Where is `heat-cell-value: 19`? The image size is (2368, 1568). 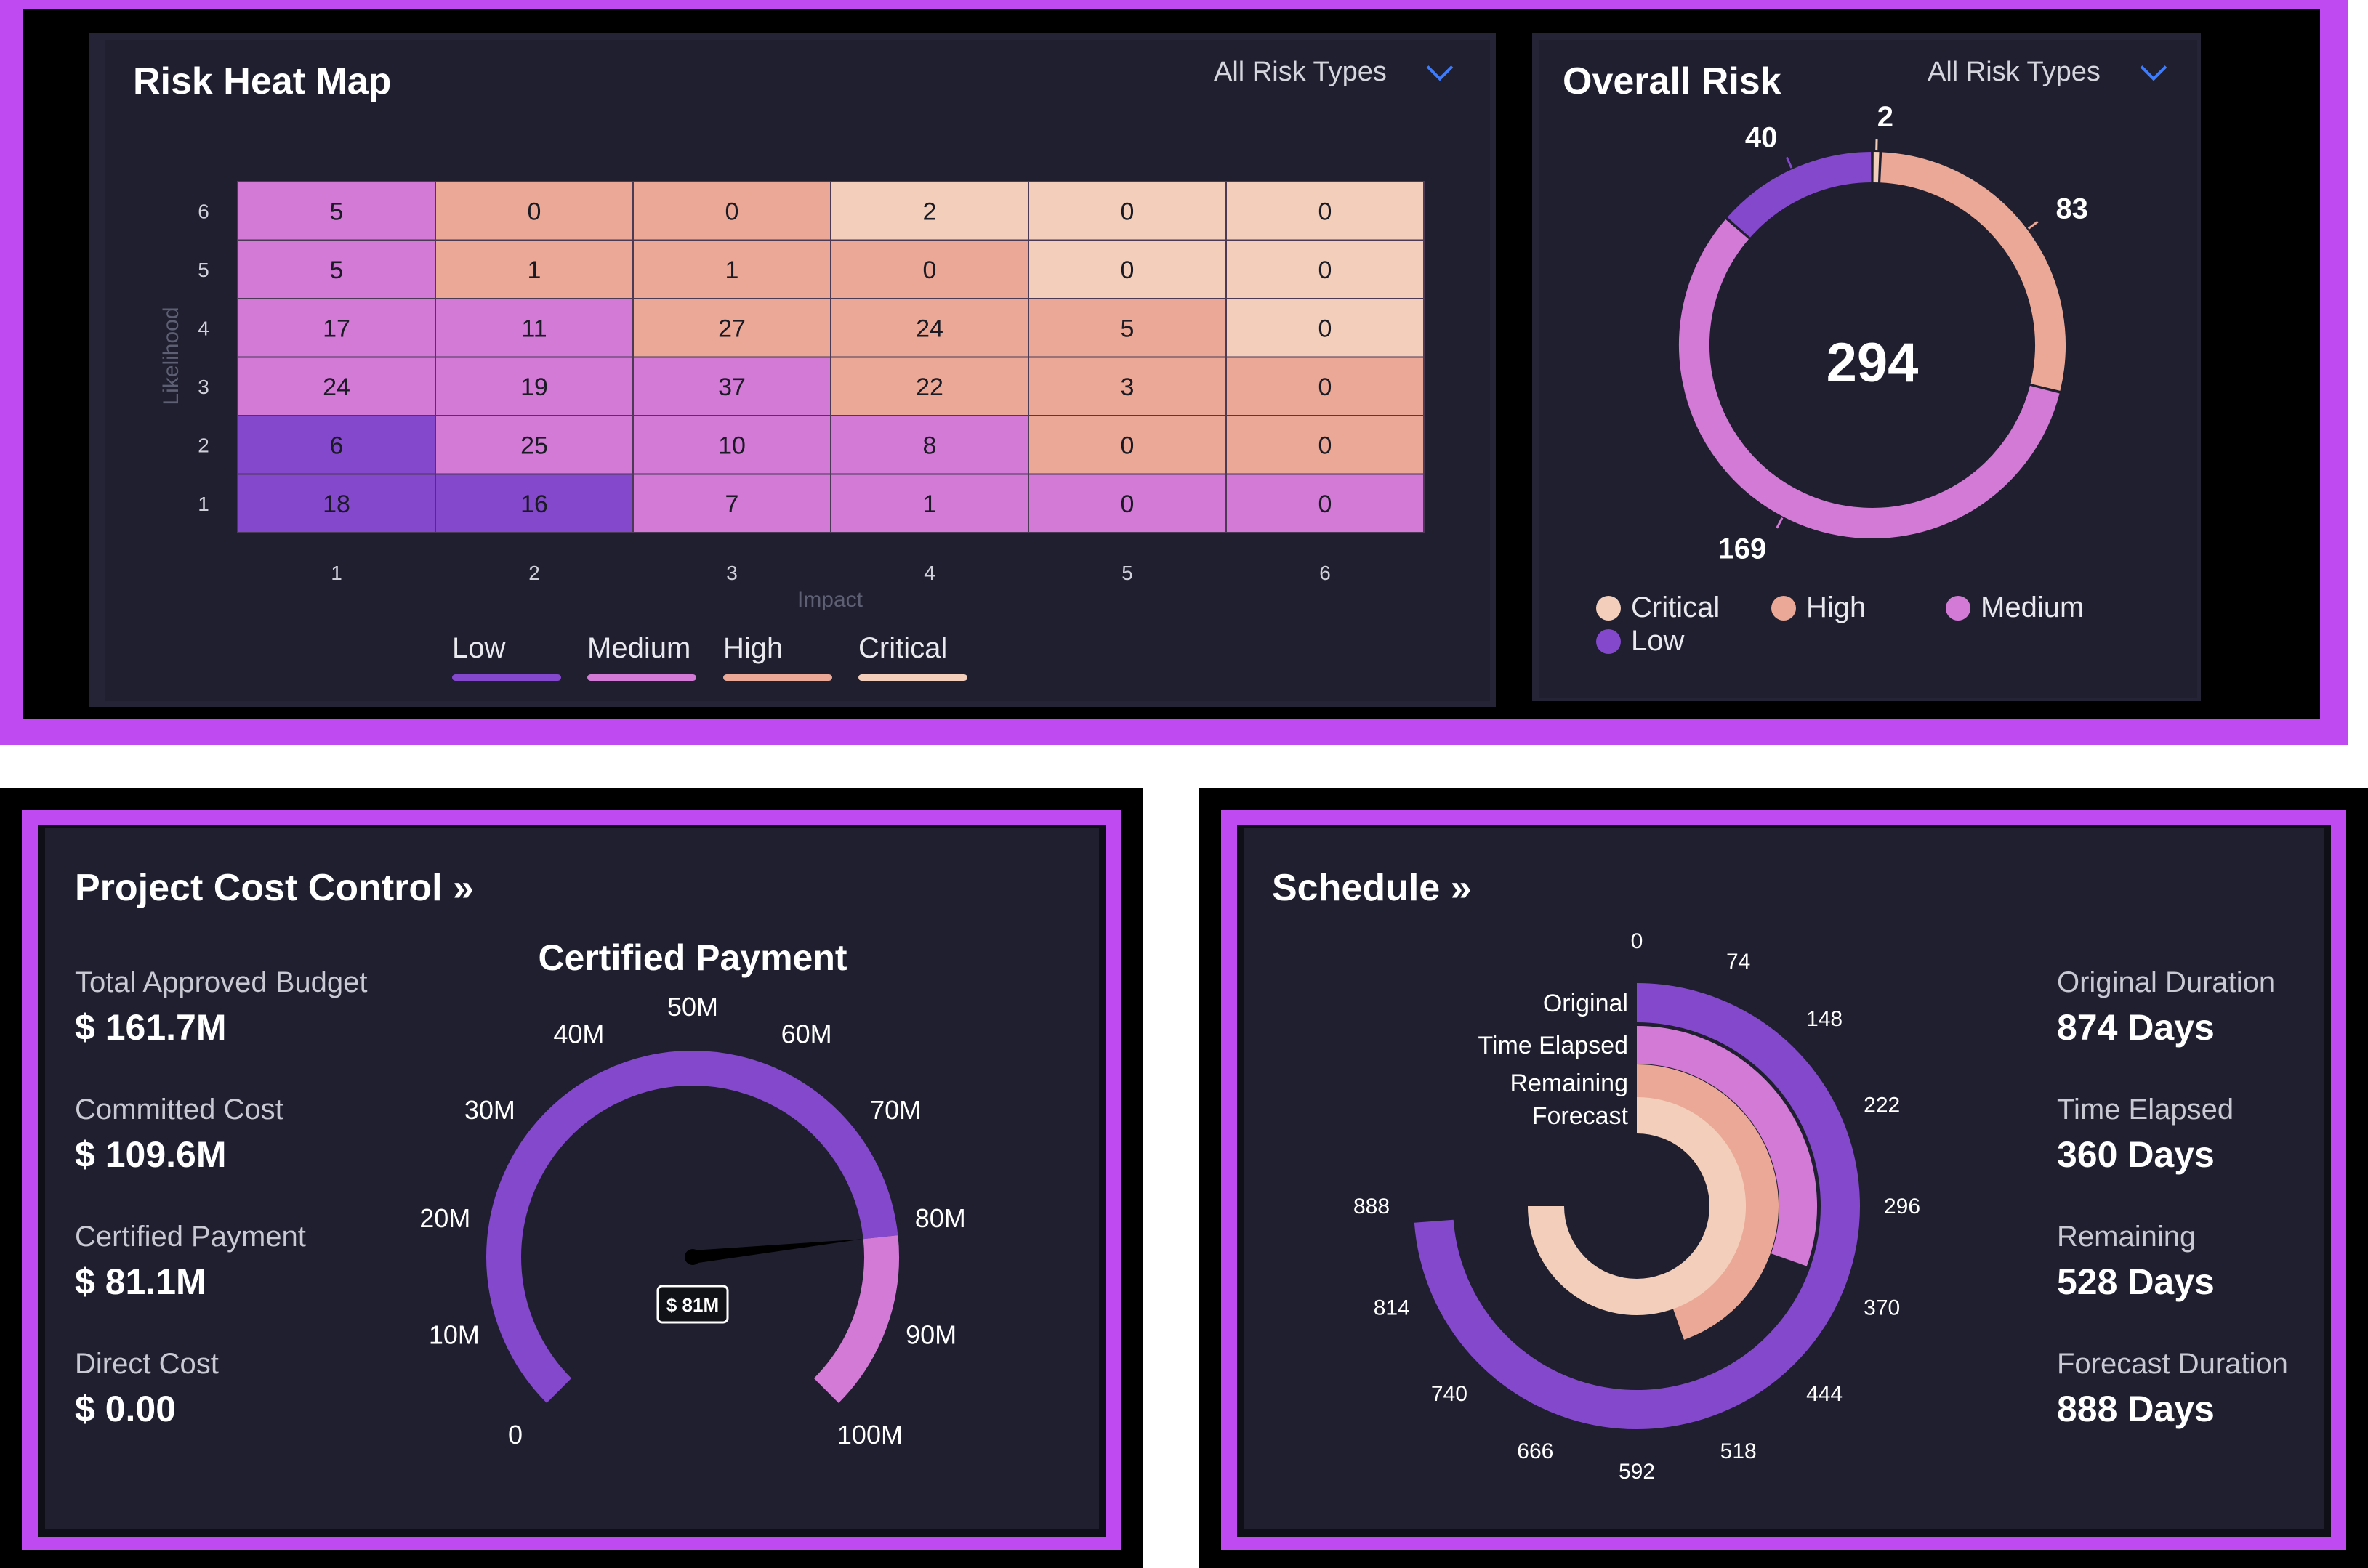 heat-cell-value: 19 is located at coordinates (534, 387).